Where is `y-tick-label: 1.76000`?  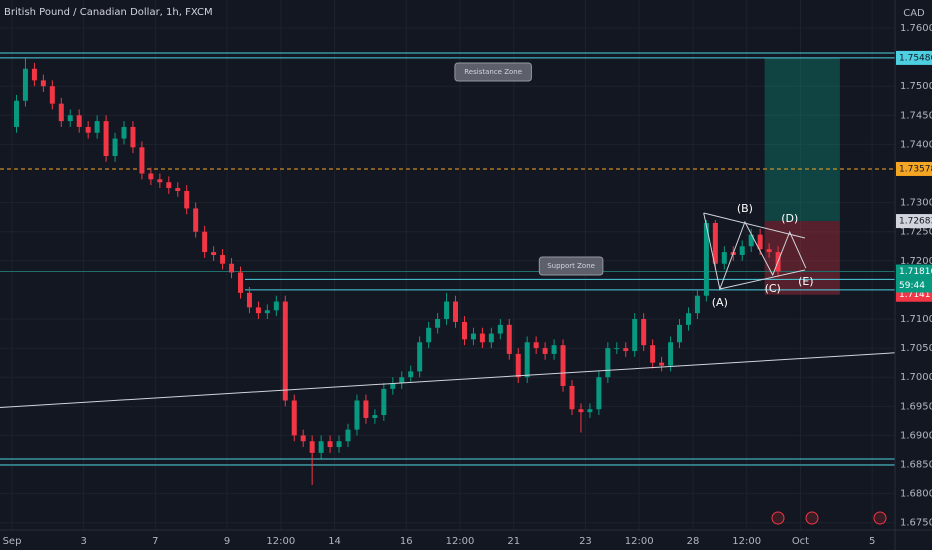
y-tick-label: 1.76000 is located at coordinates (916, 28).